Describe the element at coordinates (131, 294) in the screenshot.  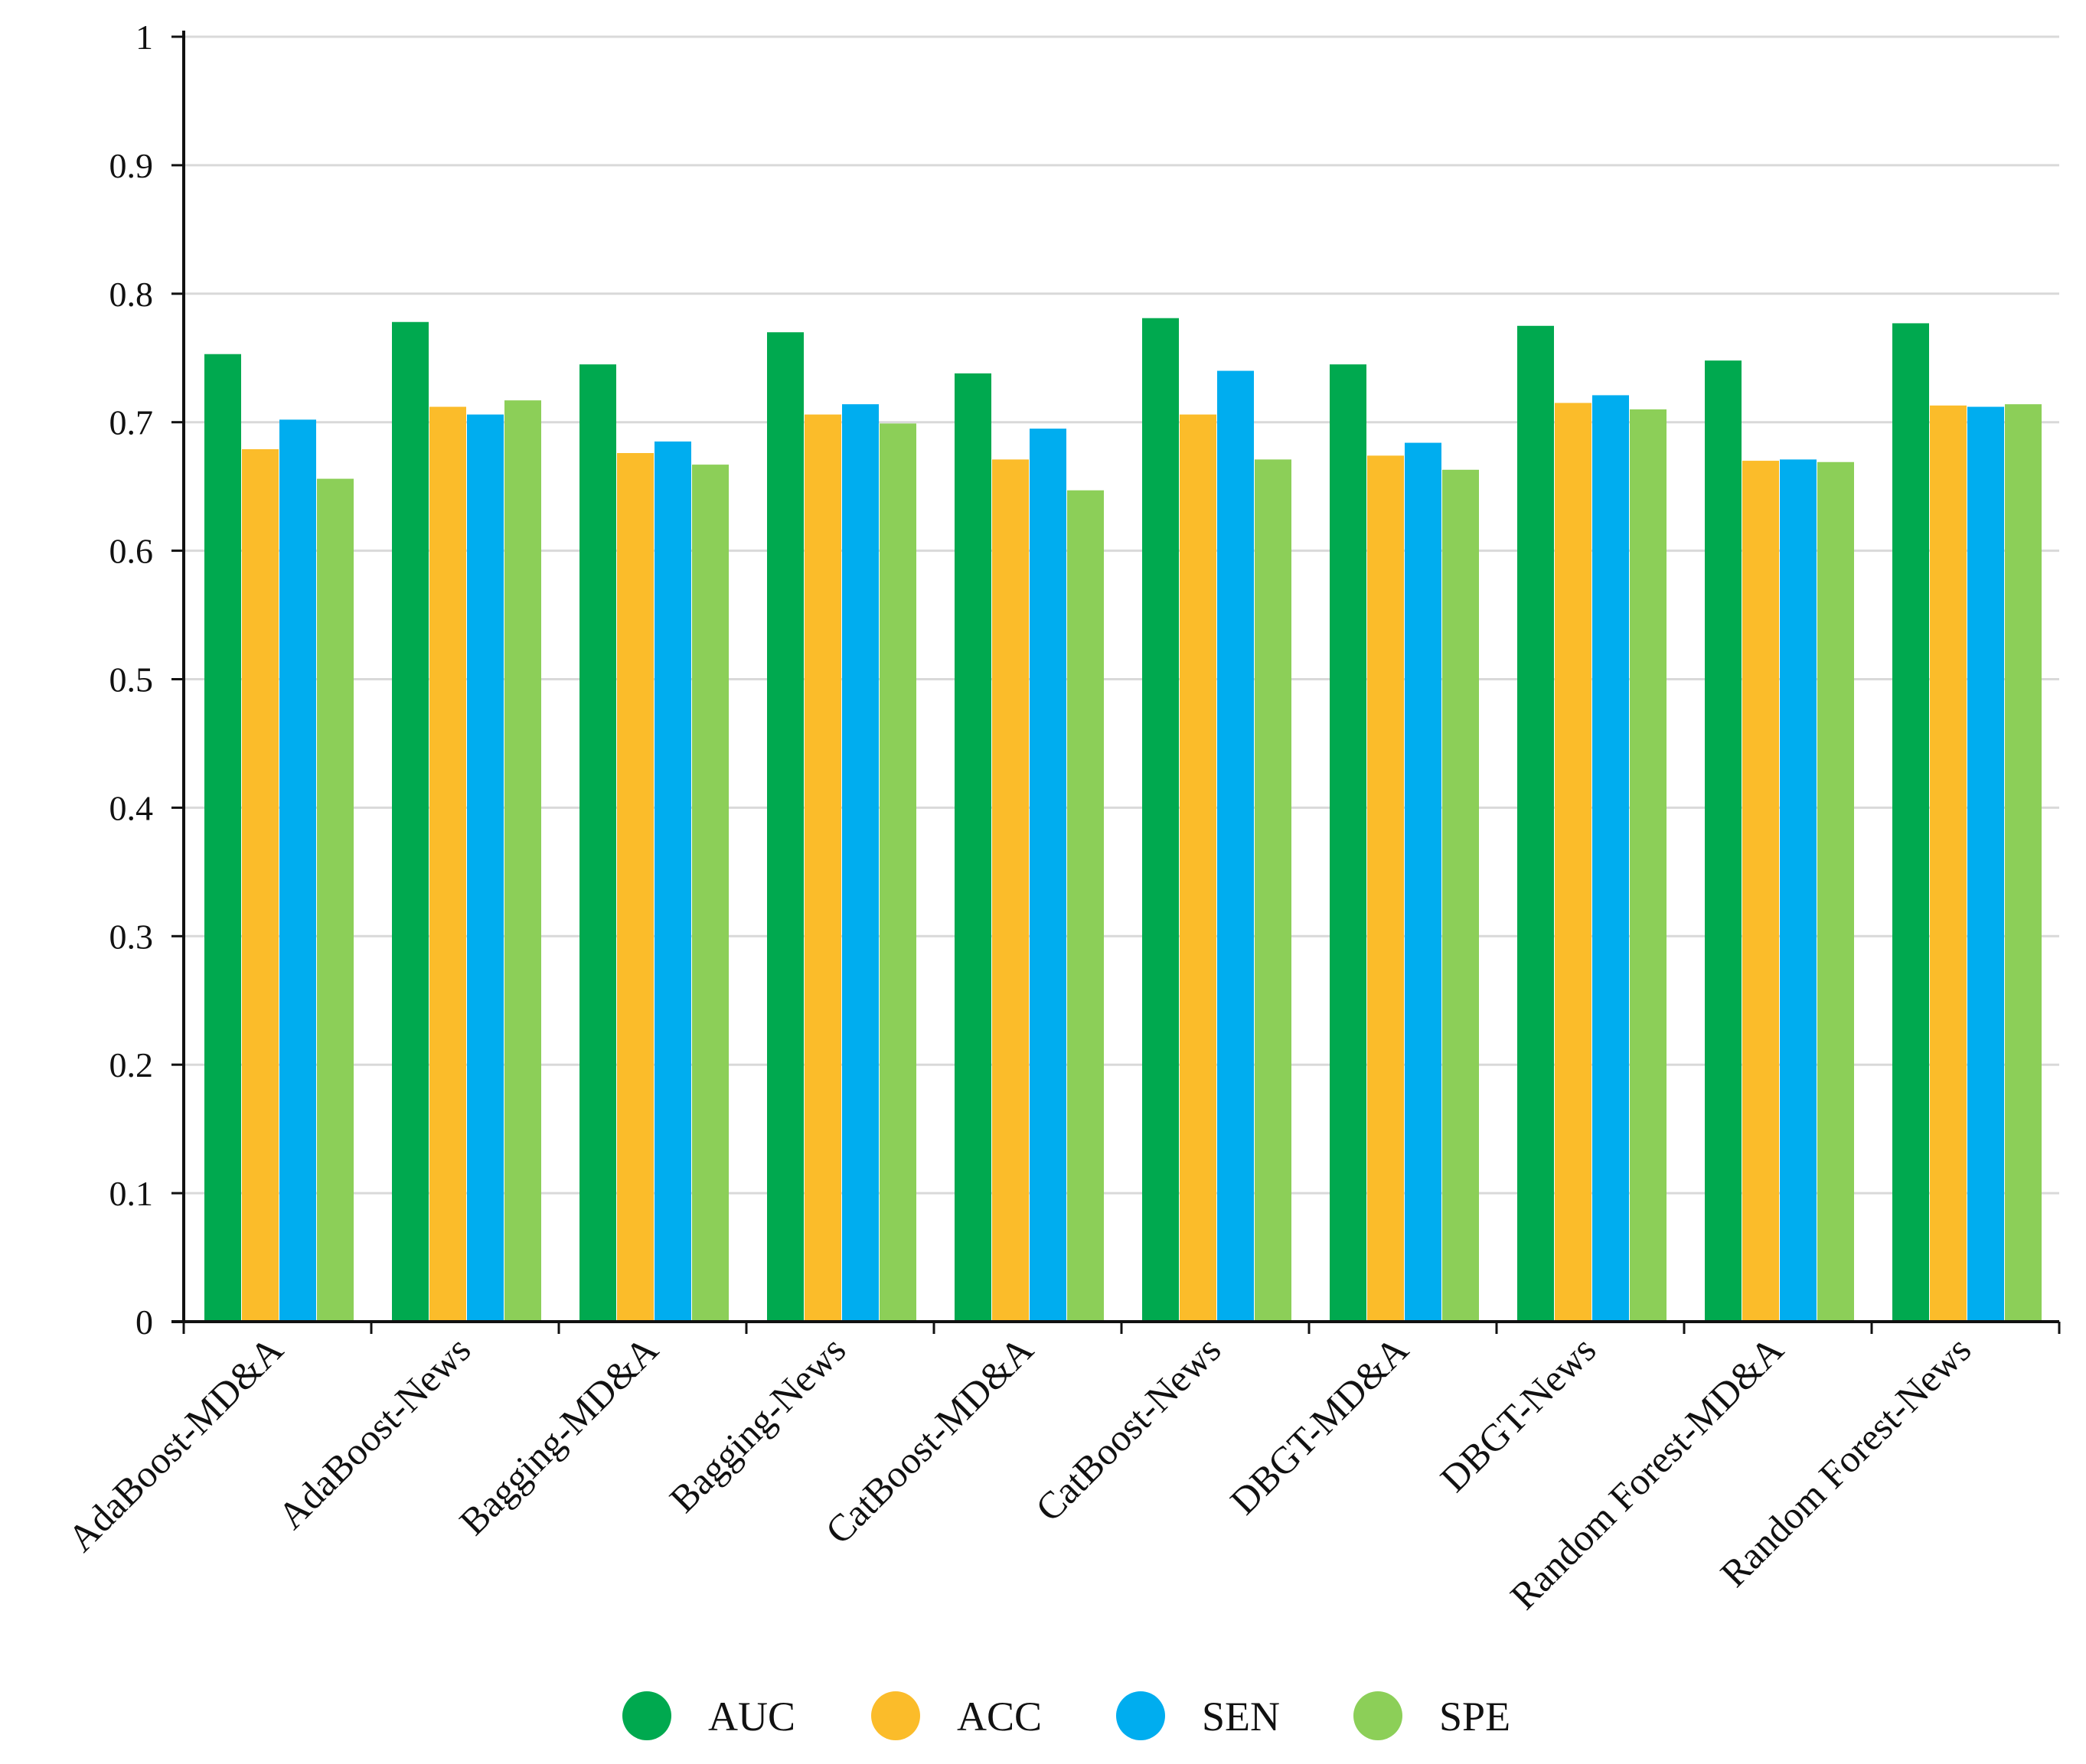
I see `y-tick-label: 0.8` at that location.